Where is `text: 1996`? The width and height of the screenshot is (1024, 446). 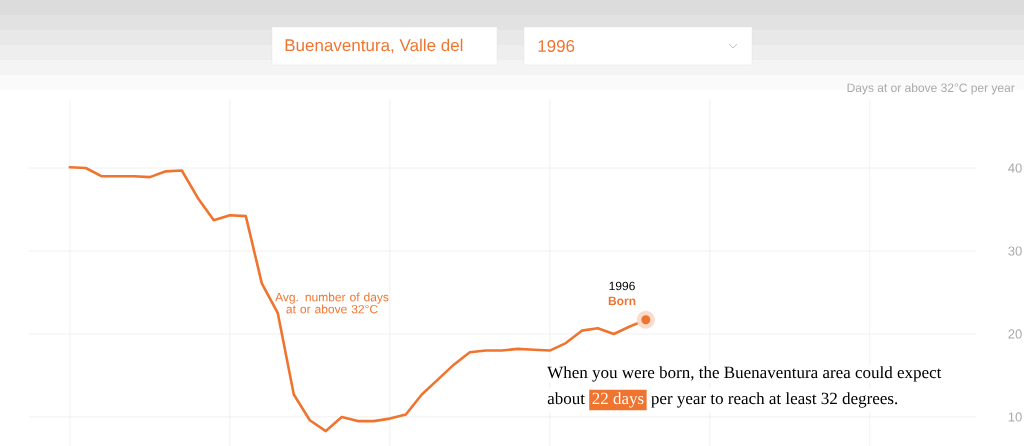 text: 1996 is located at coordinates (556, 46).